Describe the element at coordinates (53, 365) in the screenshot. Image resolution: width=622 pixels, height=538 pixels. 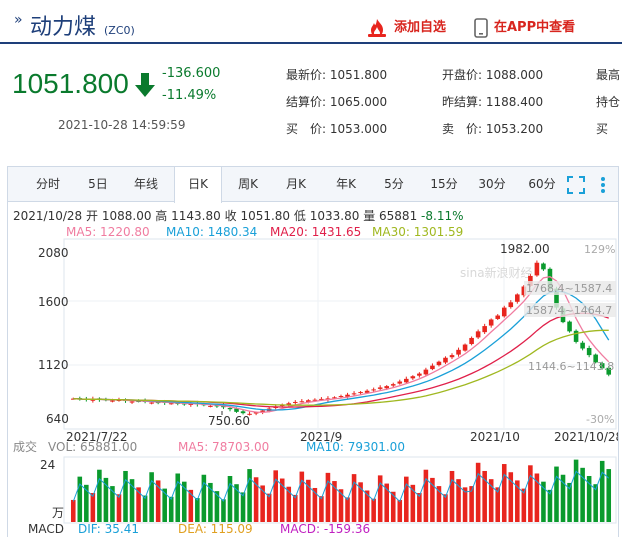
I see `y-tick: 1120` at that location.